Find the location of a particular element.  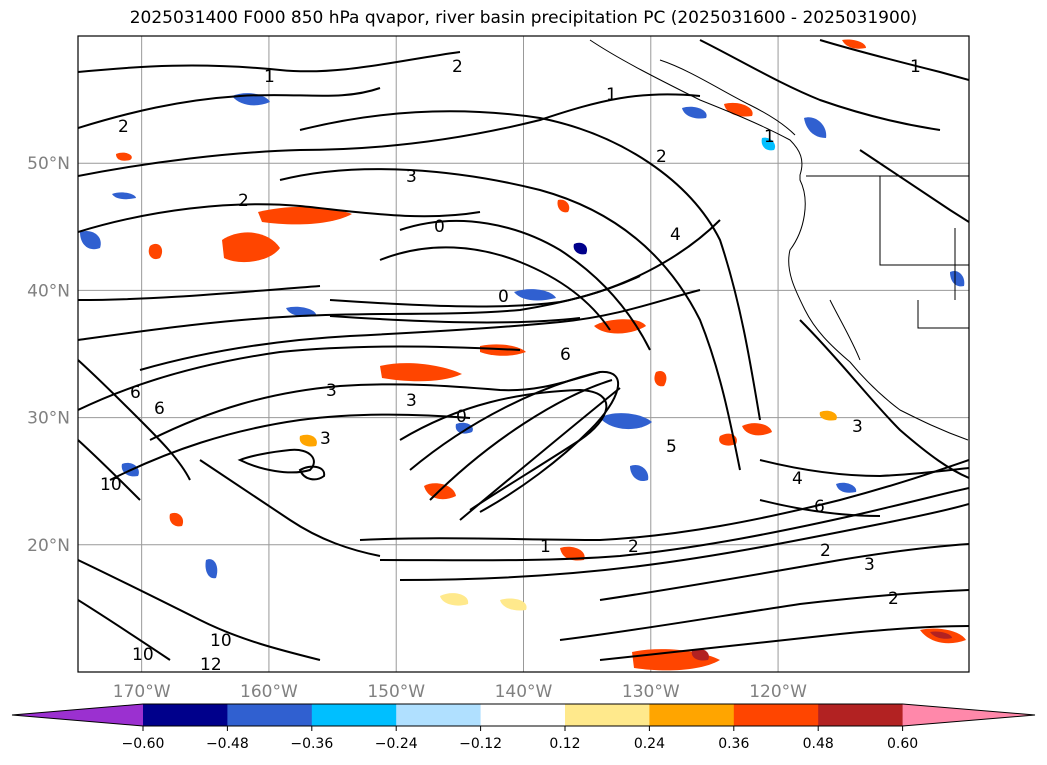

latitude-tick-label: 40°N is located at coordinates (48, 291).